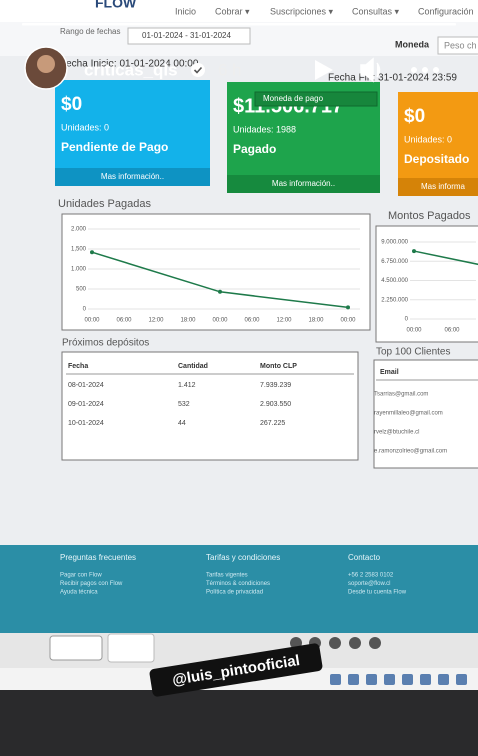  Describe the element at coordinates (105, 343) in the screenshot. I see `table-title: Próximos depósitos` at that location.